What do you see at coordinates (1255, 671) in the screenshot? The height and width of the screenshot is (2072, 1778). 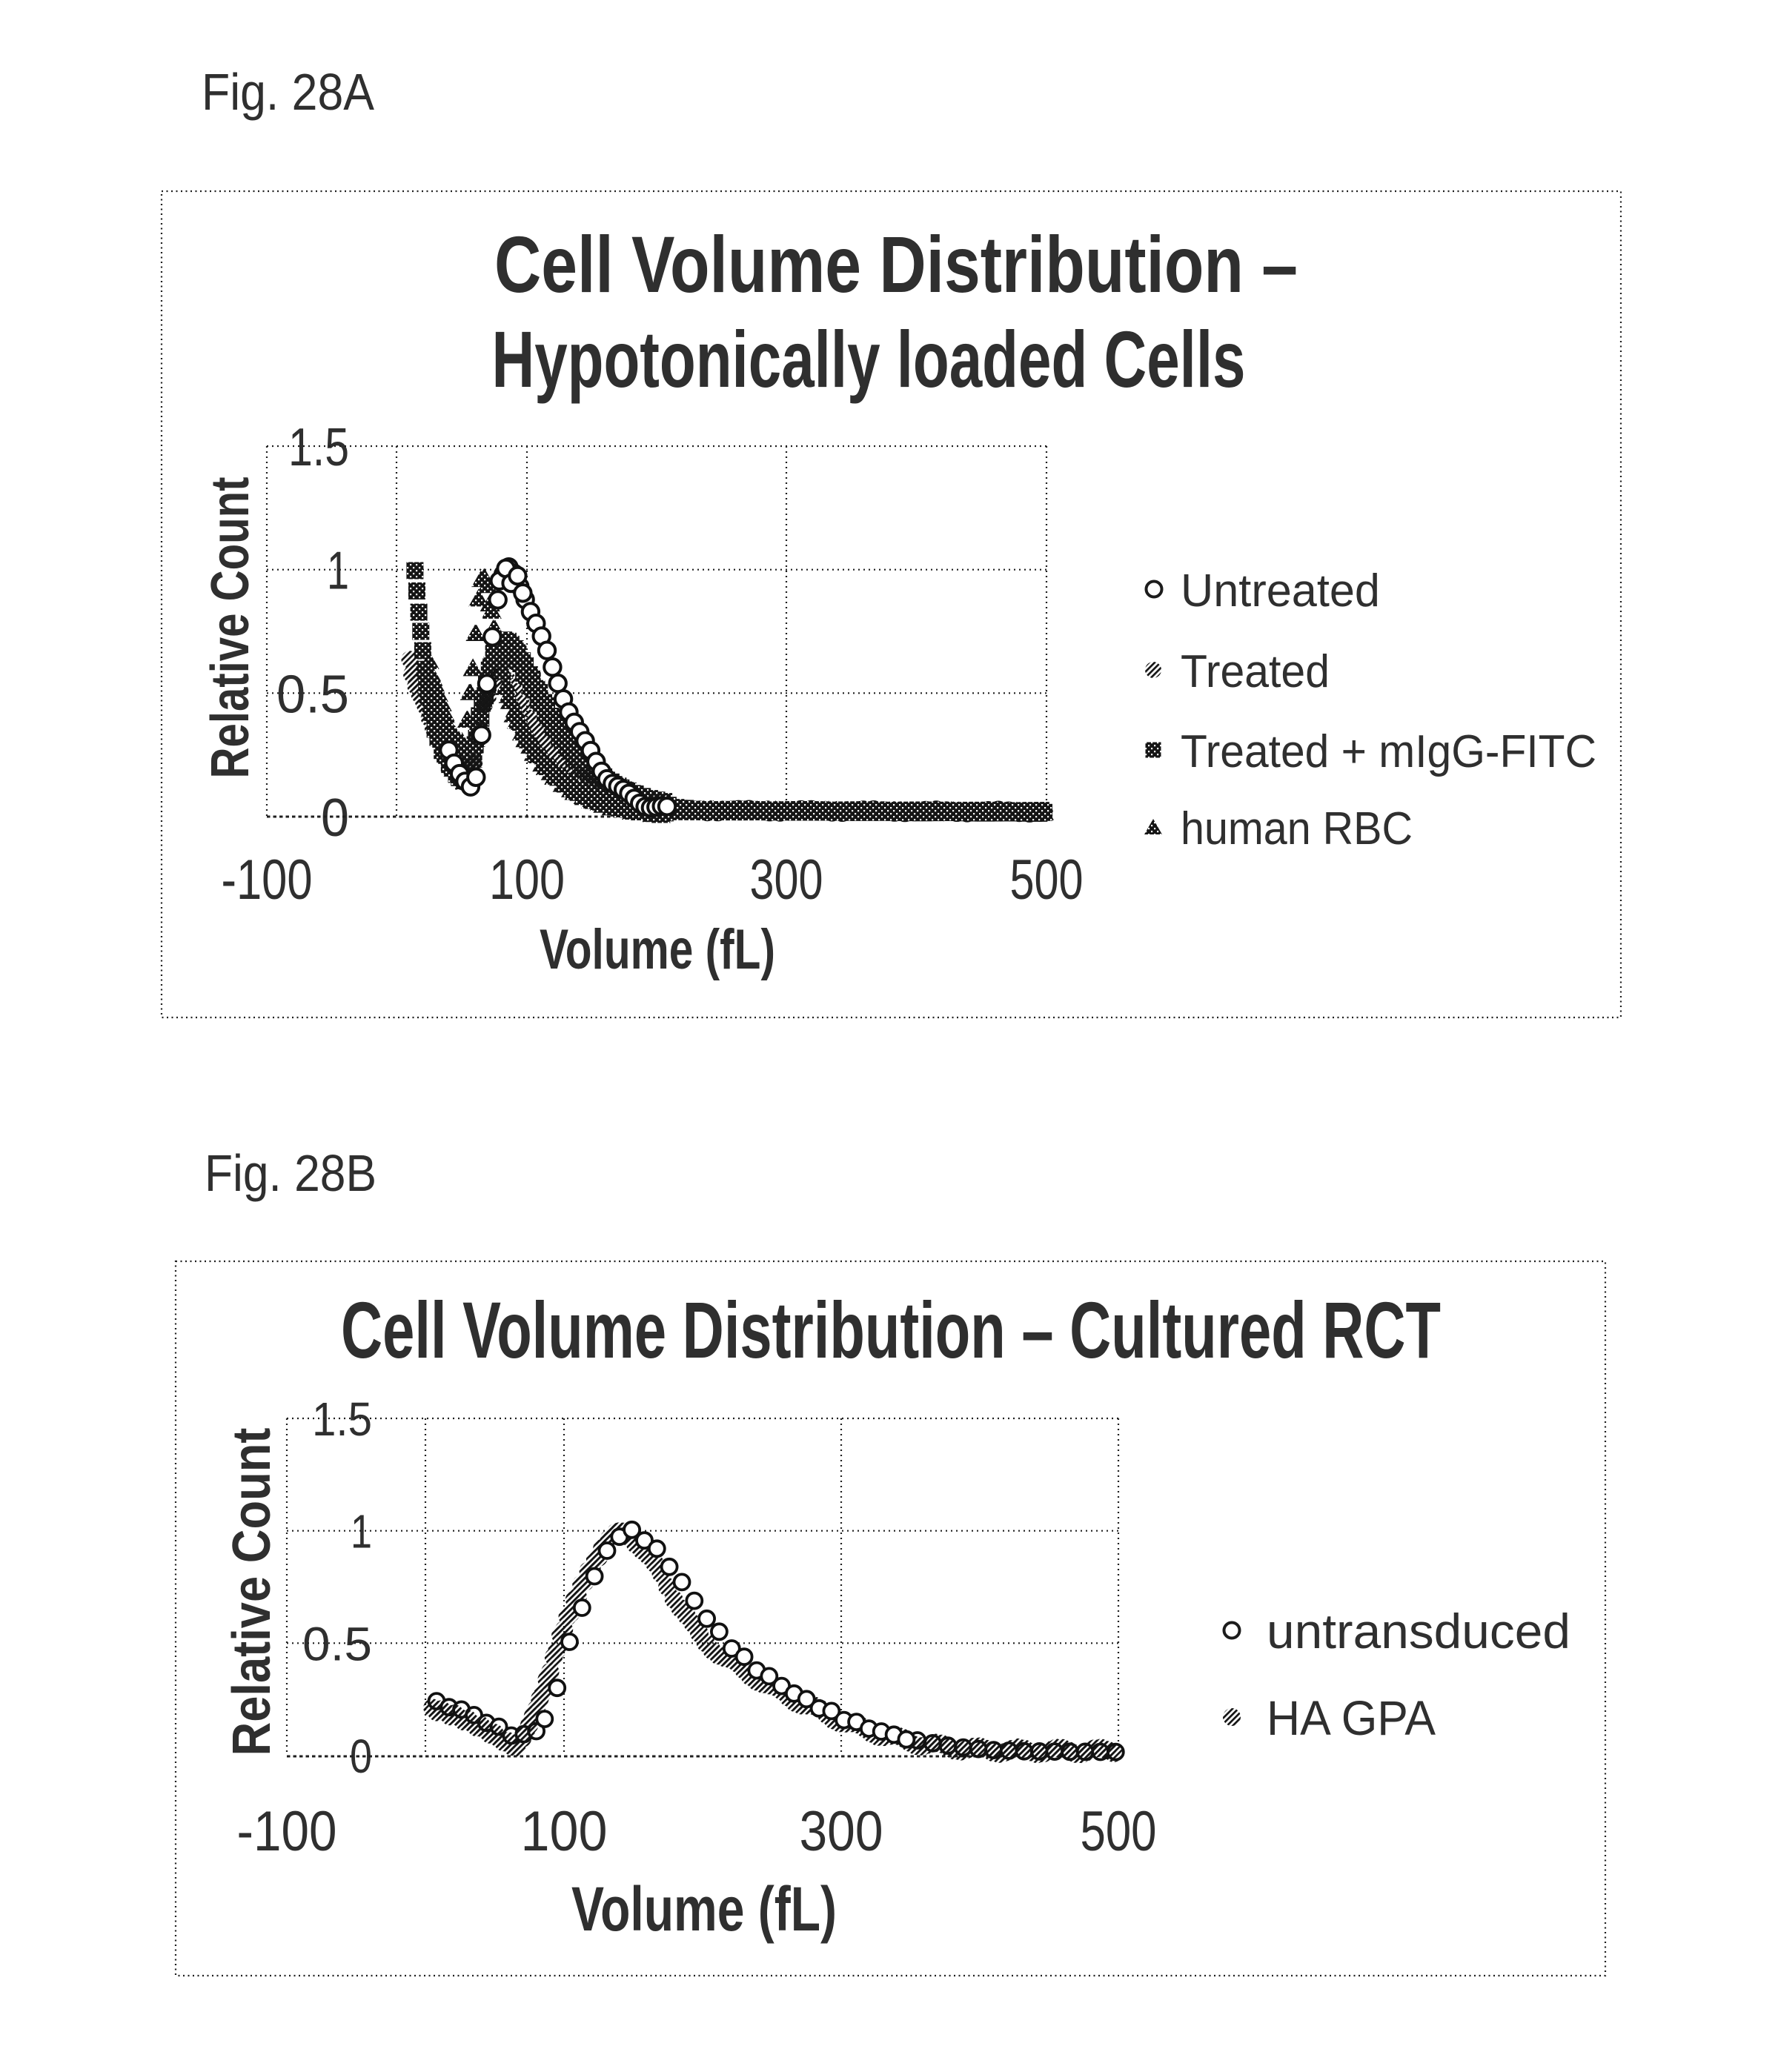 I see `svg-text: Treated` at bounding box center [1255, 671].